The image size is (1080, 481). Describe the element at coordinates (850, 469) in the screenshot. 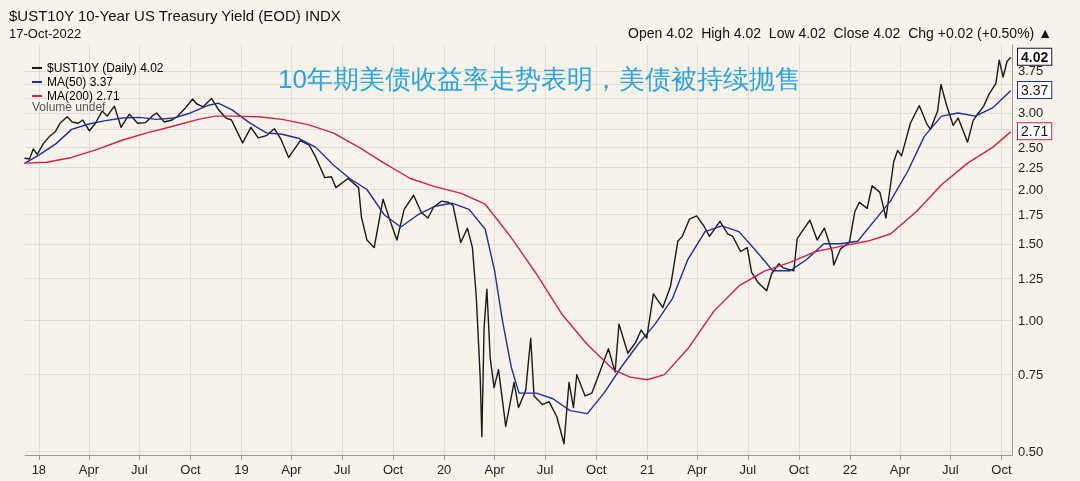

I see `x-tick-label: 22` at that location.